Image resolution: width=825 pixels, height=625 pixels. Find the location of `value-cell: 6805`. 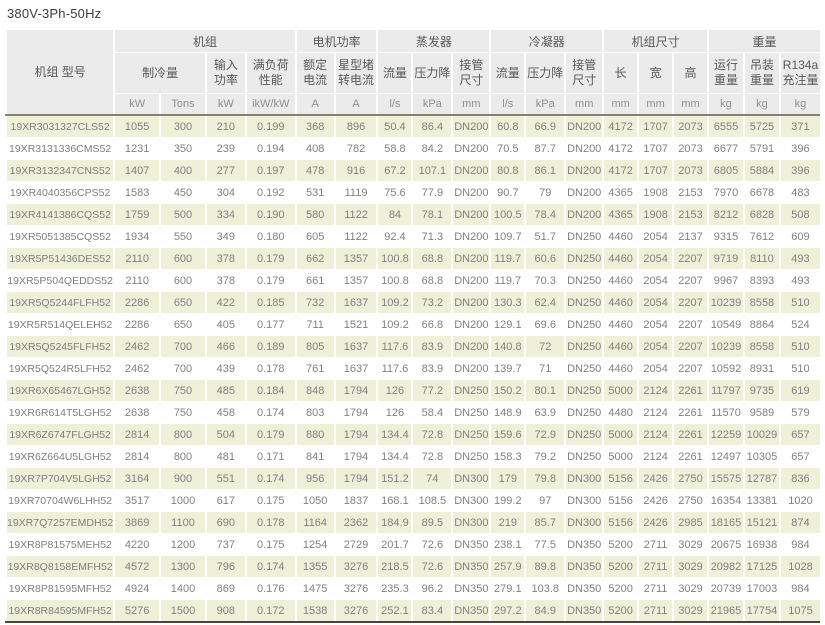

value-cell: 6805 is located at coordinates (725, 170).